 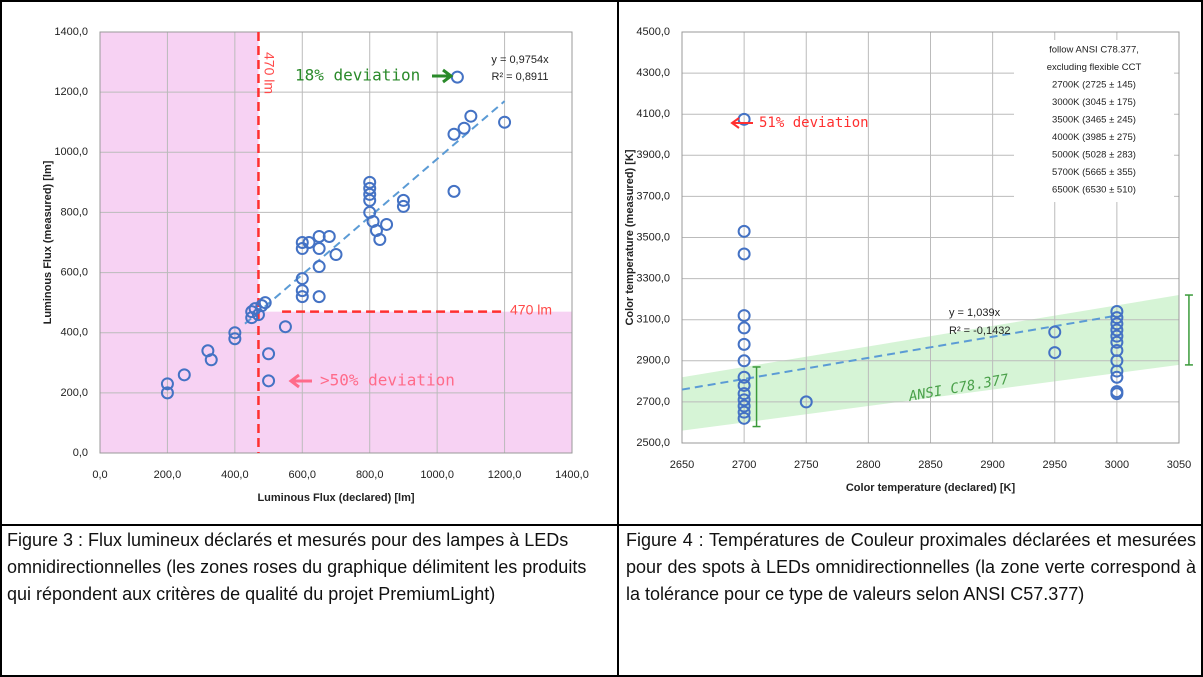 I want to click on annotation: 18% deviation, so click(x=357, y=75).